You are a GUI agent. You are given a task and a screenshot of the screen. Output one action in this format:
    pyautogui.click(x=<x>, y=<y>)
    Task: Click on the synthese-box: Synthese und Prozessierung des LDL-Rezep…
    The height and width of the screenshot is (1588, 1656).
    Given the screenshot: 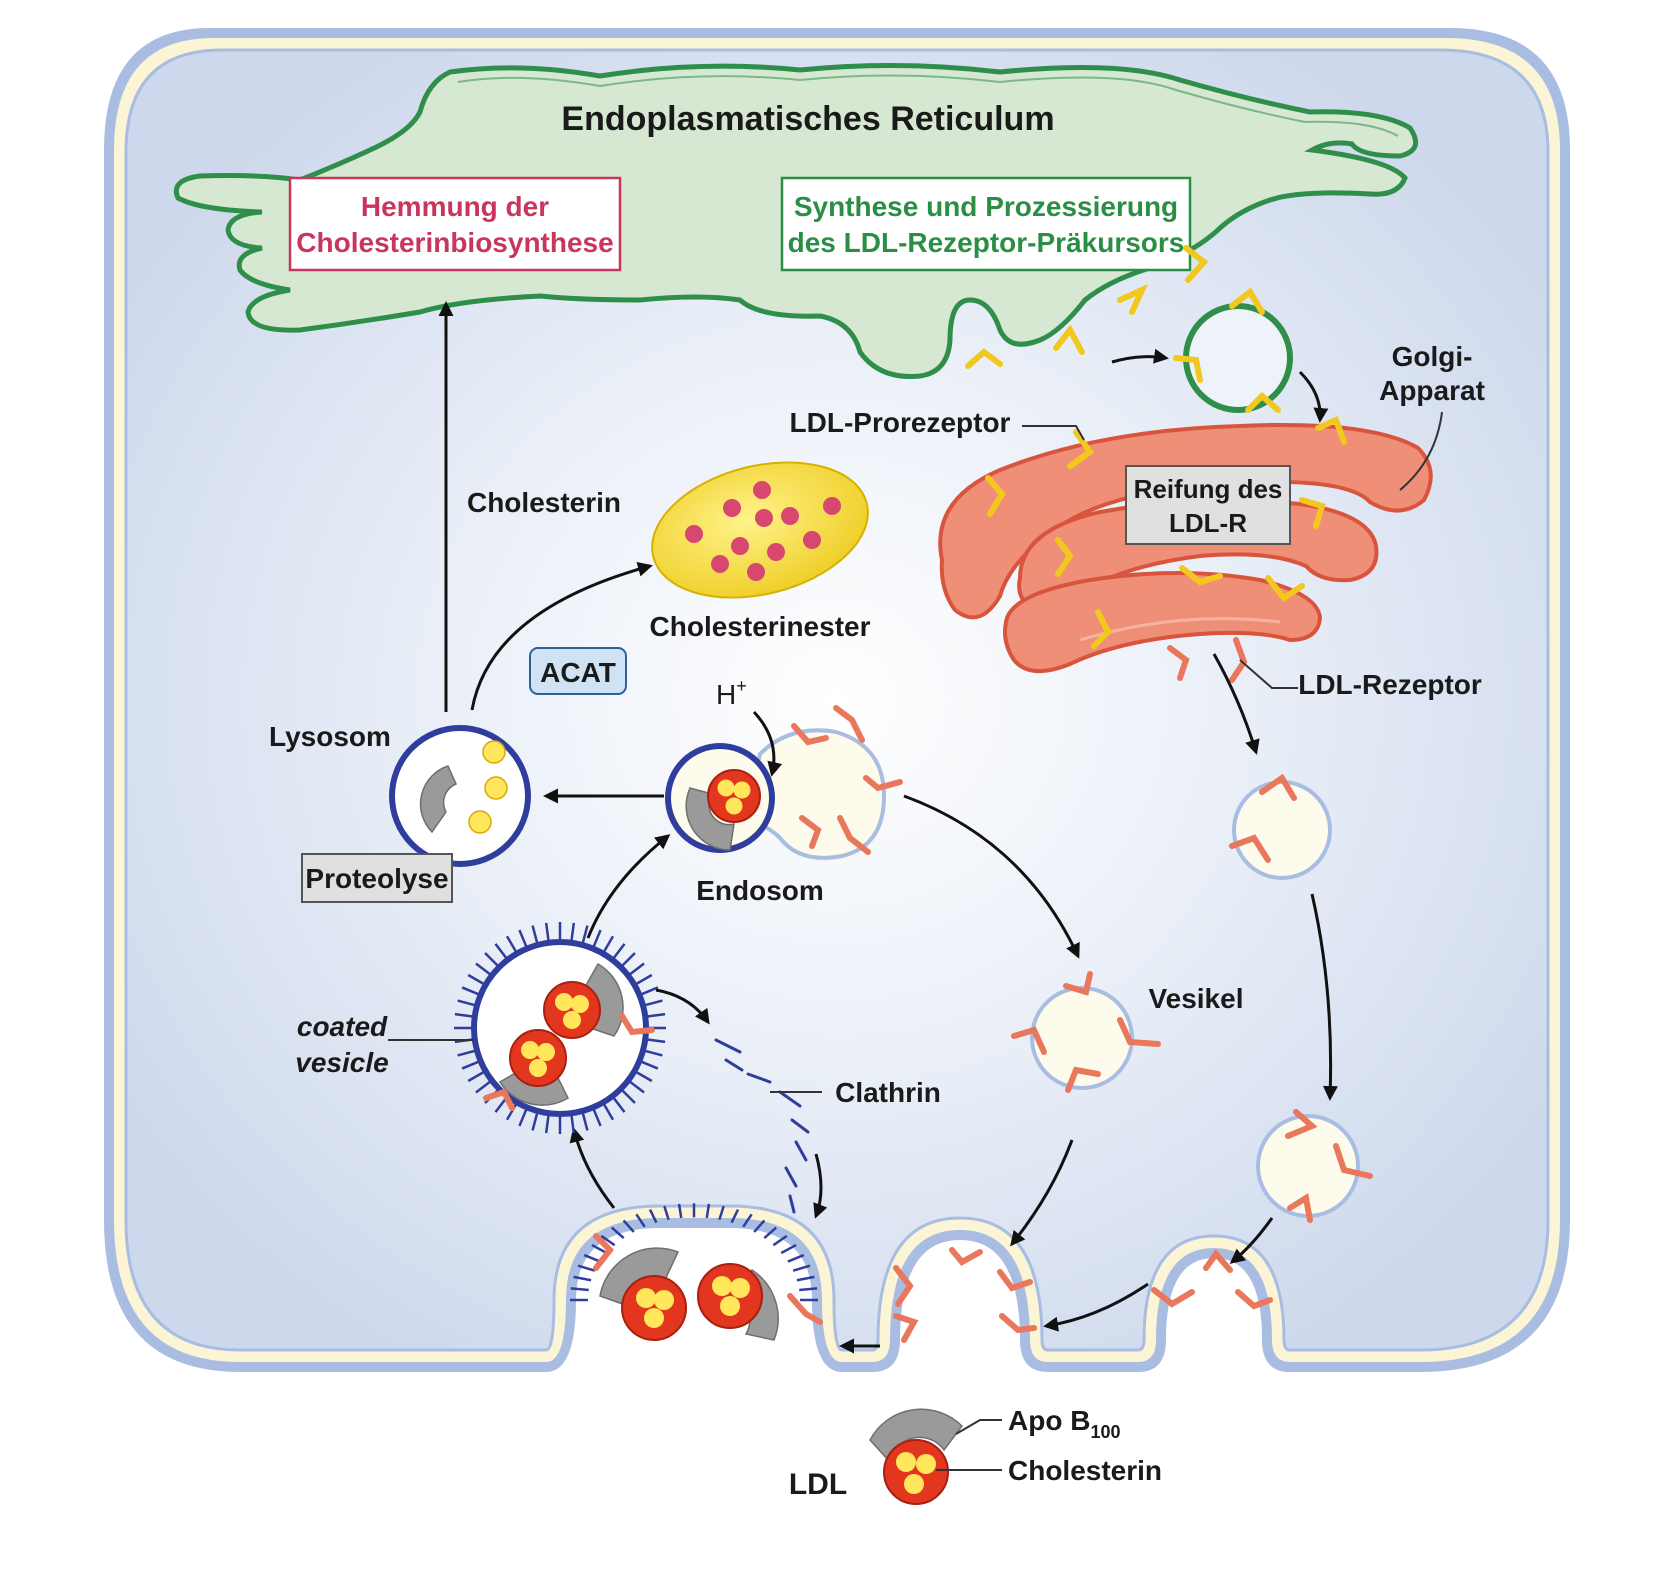 What is the action you would take?
    pyautogui.click(x=986, y=224)
    